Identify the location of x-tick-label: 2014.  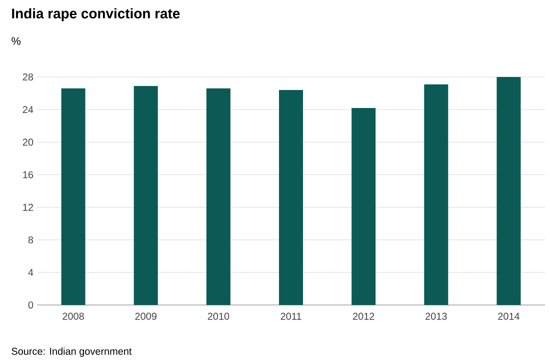
(509, 316).